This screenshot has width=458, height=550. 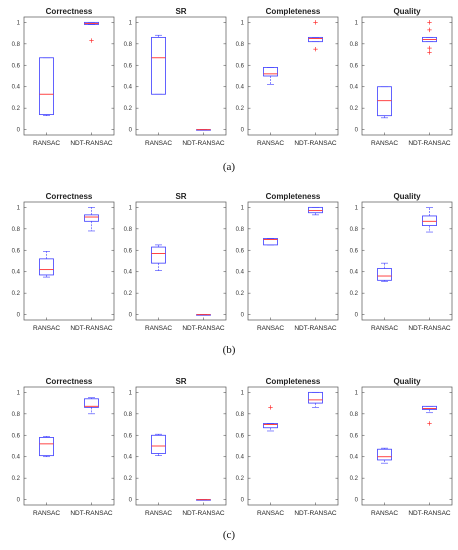 I want to click on panel-title: Correctness, so click(x=69, y=11).